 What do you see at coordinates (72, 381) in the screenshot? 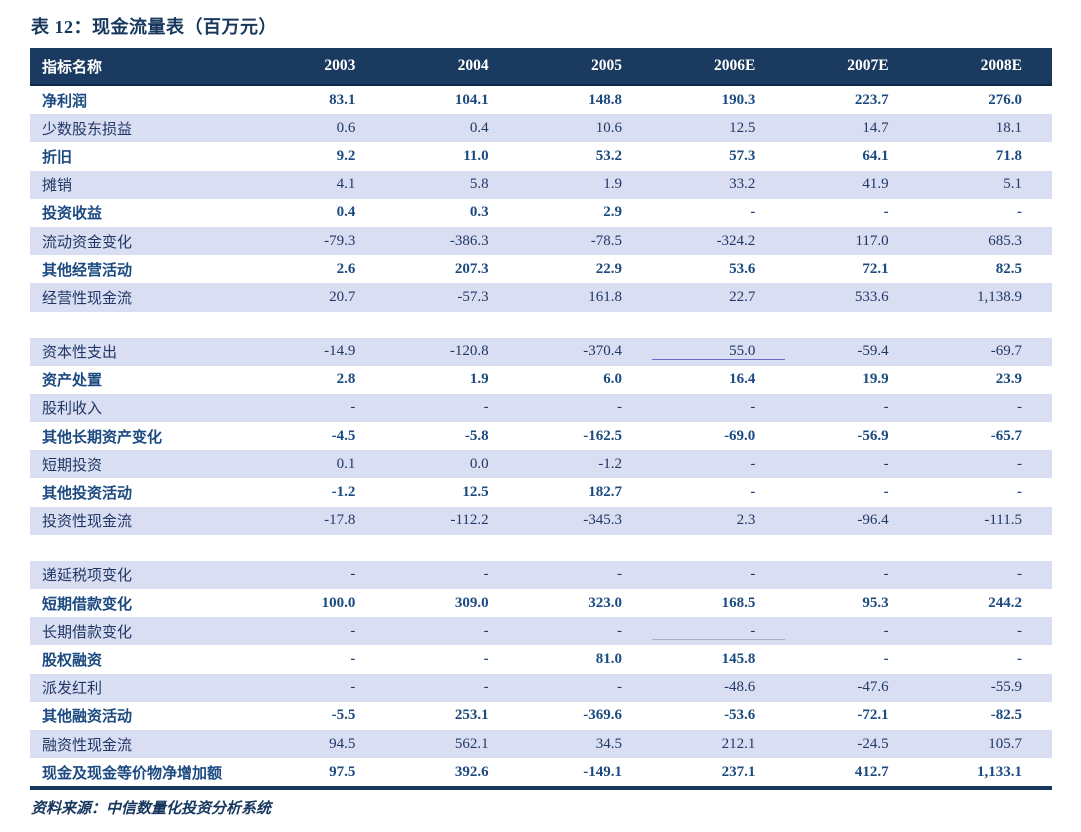
I see `row-label: 资产处置` at bounding box center [72, 381].